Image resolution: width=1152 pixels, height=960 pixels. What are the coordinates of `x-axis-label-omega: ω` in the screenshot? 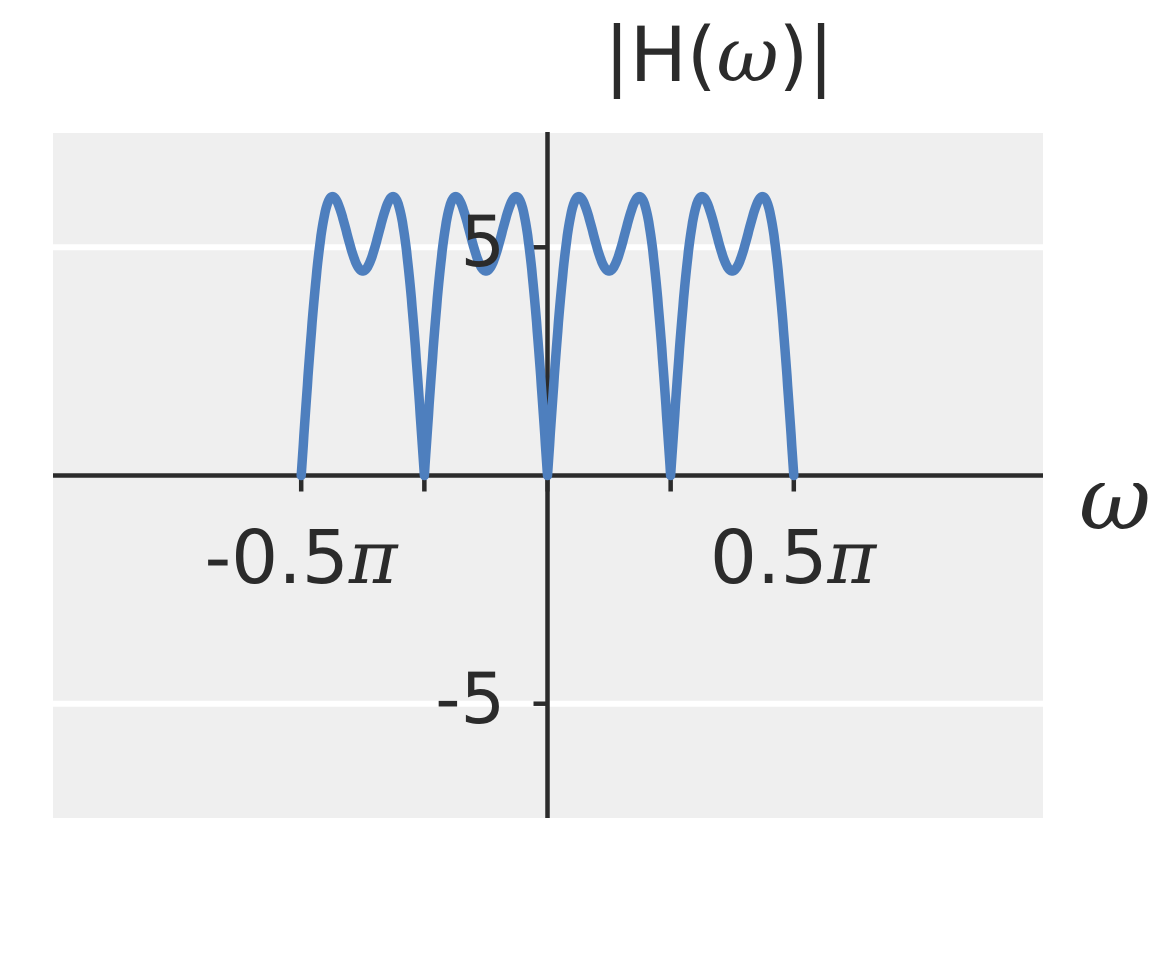 It's located at (1115, 498).